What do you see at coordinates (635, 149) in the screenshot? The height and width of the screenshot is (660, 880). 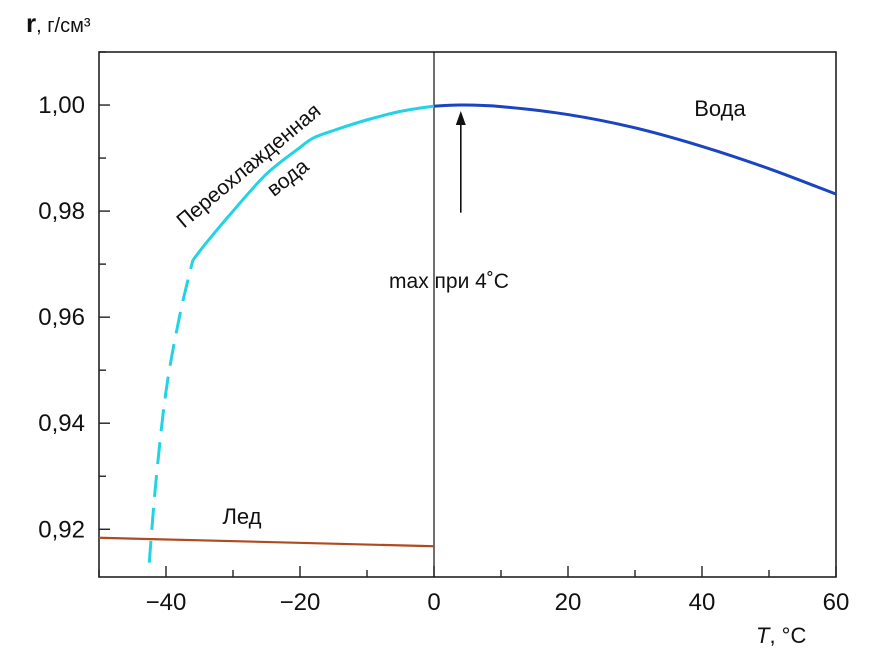 I see `water-line` at bounding box center [635, 149].